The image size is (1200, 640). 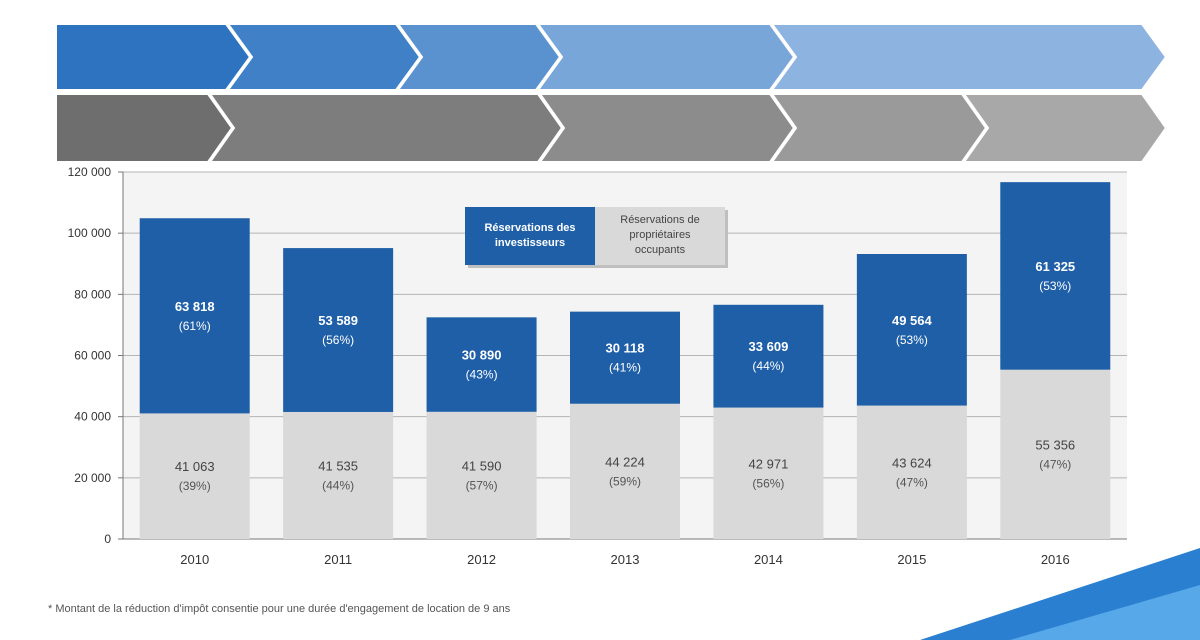 I want to click on investor-share-label: (44%), so click(x=768, y=366).